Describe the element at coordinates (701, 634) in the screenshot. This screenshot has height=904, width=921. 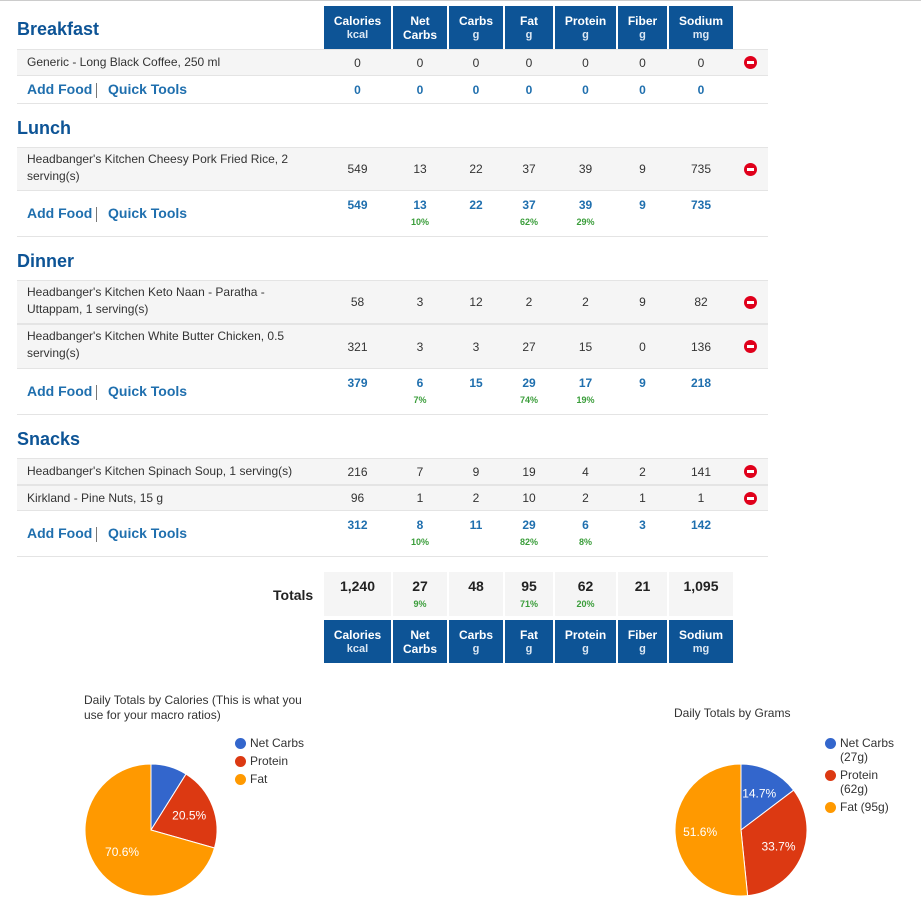
I see `header-line1: Sodium` at that location.